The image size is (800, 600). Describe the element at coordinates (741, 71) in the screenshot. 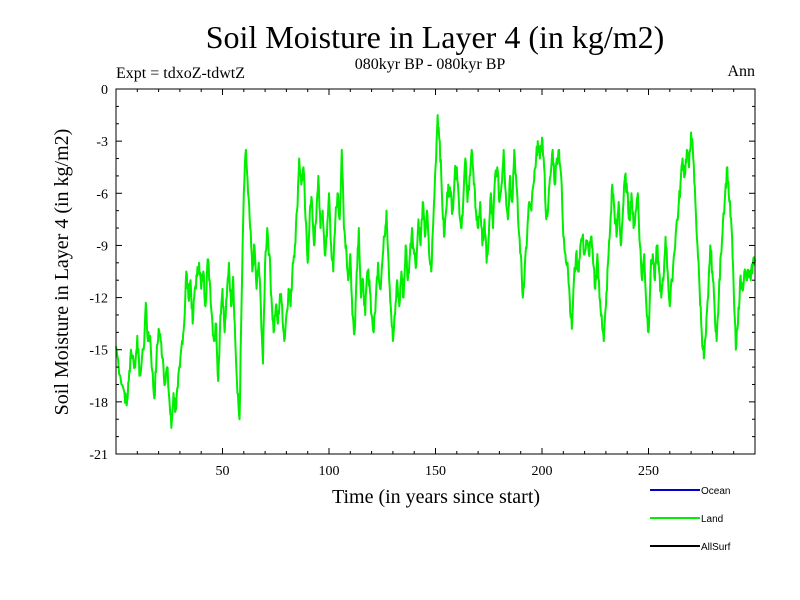

I see `period-label: Ann` at that location.